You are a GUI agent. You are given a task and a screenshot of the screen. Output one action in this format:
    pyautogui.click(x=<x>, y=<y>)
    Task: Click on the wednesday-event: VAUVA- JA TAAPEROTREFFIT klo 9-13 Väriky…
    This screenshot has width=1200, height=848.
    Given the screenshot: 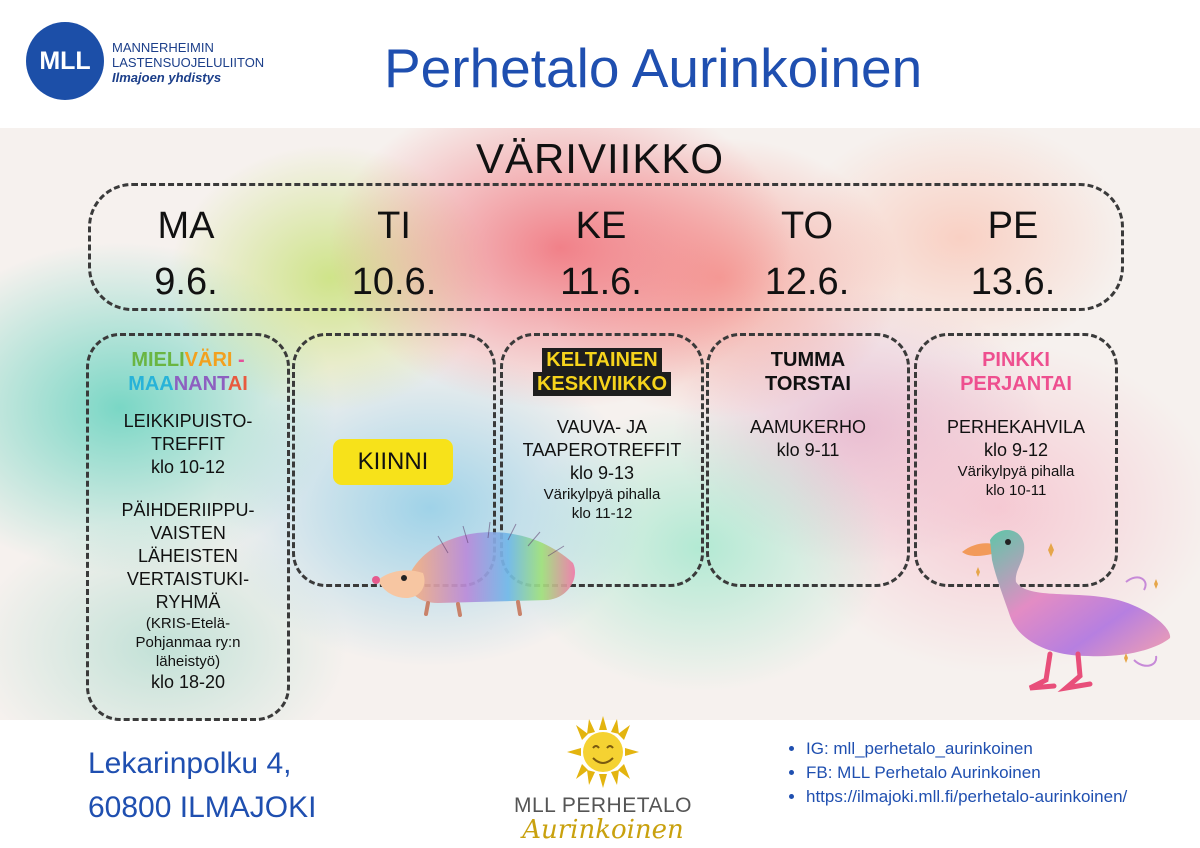 What is the action you would take?
    pyautogui.click(x=602, y=469)
    